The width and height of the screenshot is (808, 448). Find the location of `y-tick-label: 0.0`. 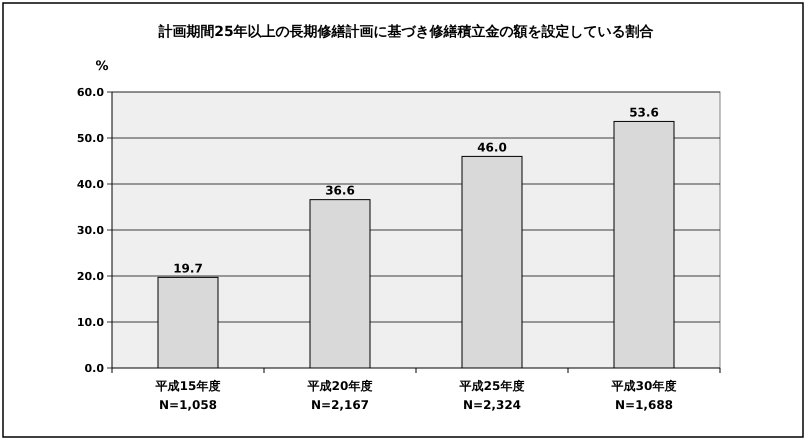

y-tick-label: 0.0 is located at coordinates (94, 368).